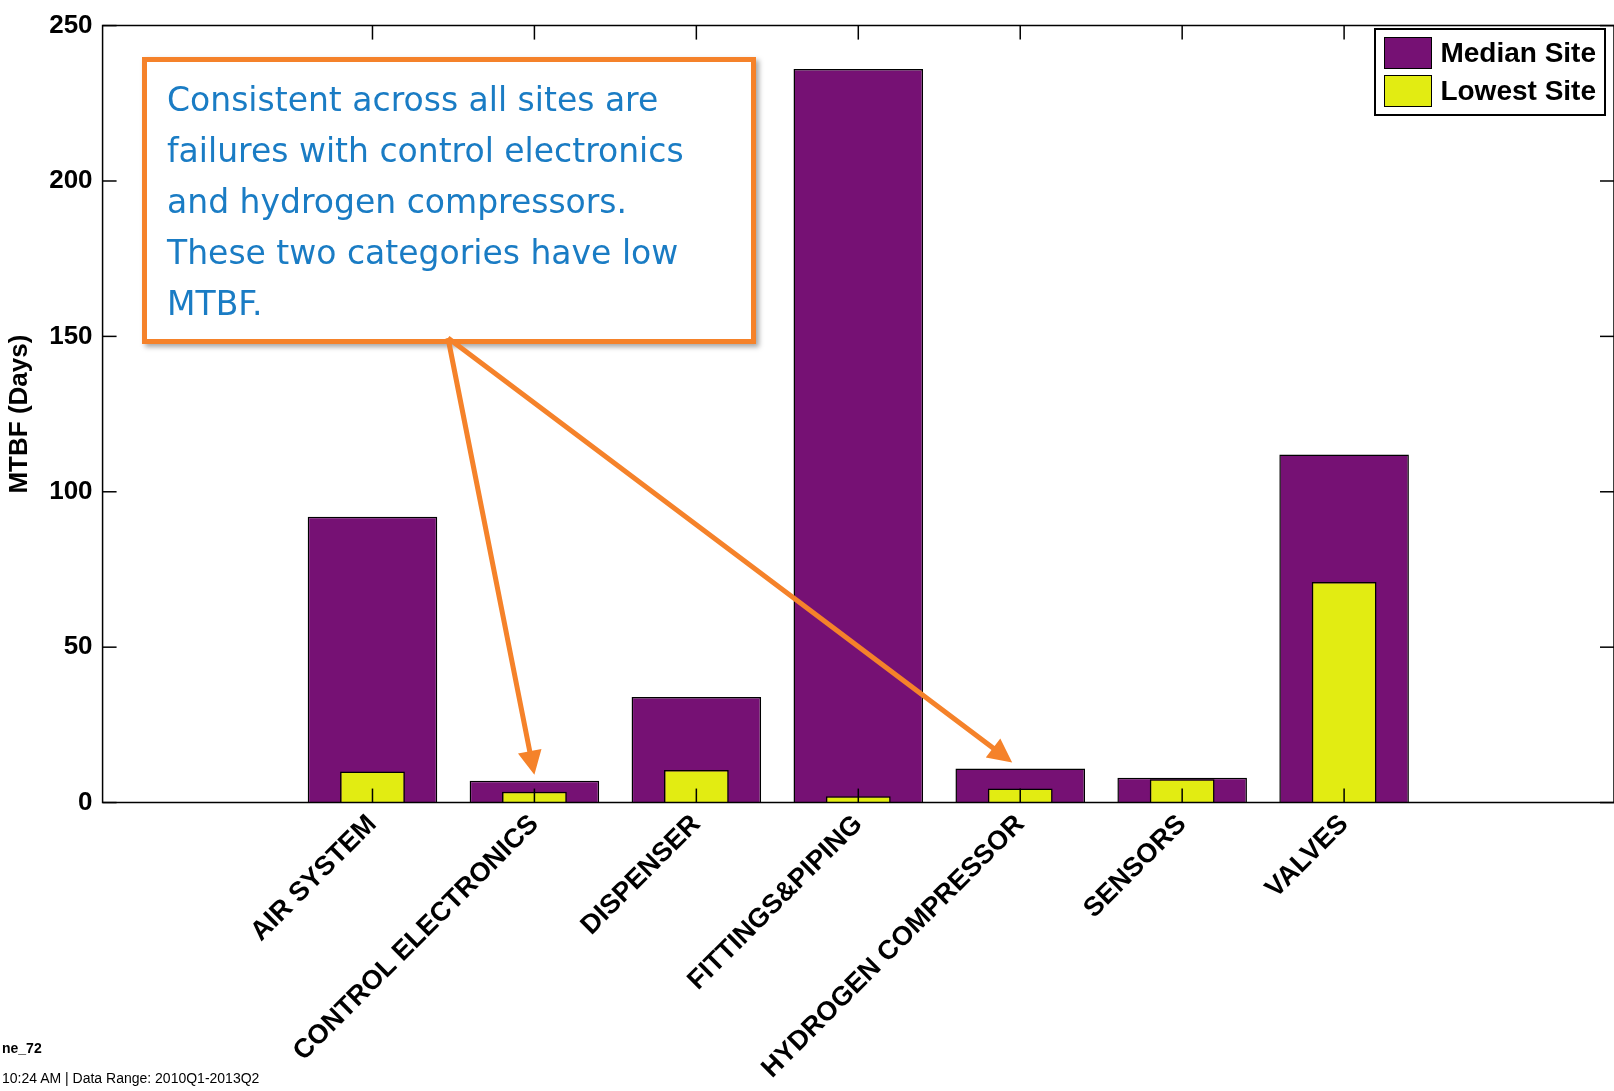  Describe the element at coordinates (85, 800) in the screenshot. I see `y-tick-label: 0` at that location.